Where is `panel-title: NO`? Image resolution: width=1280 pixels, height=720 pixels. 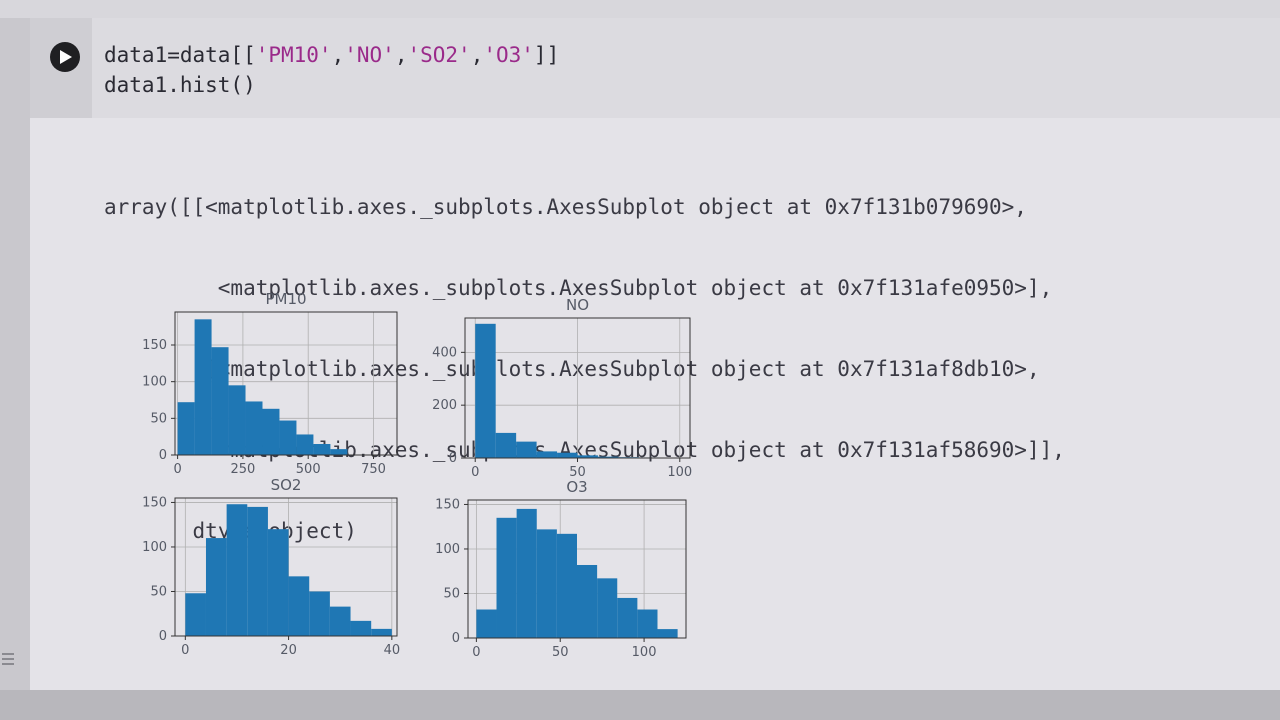 panel-title: NO is located at coordinates (577, 305).